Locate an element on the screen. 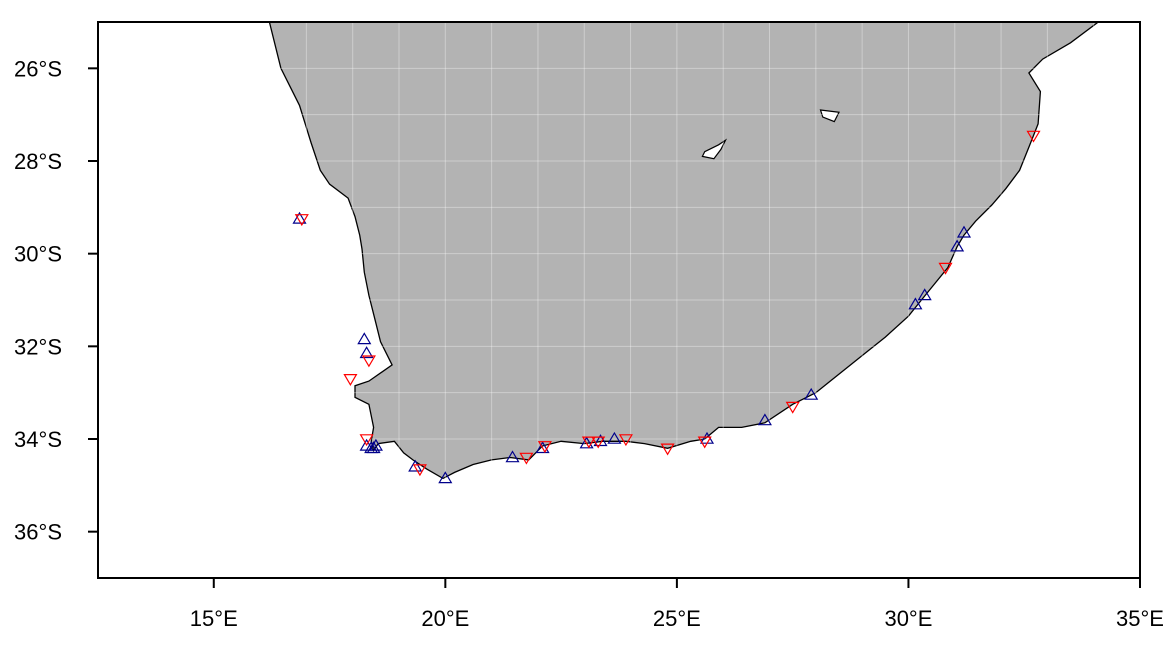  x-tick-label: 20°E is located at coordinates (445, 618).